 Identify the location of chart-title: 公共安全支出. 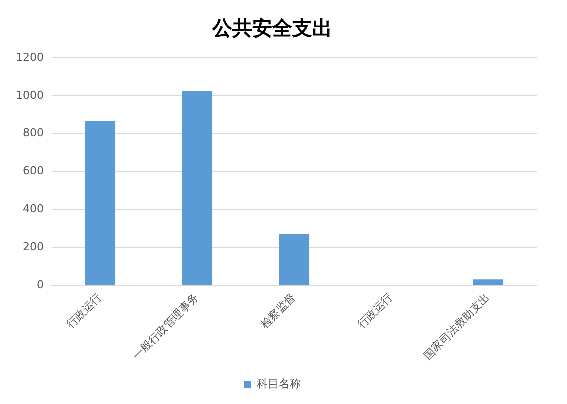
(272, 28).